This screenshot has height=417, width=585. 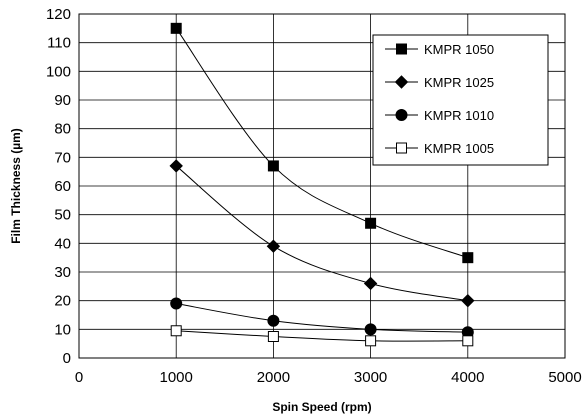 I want to click on x-tick-label: 4000, so click(x=467, y=377).